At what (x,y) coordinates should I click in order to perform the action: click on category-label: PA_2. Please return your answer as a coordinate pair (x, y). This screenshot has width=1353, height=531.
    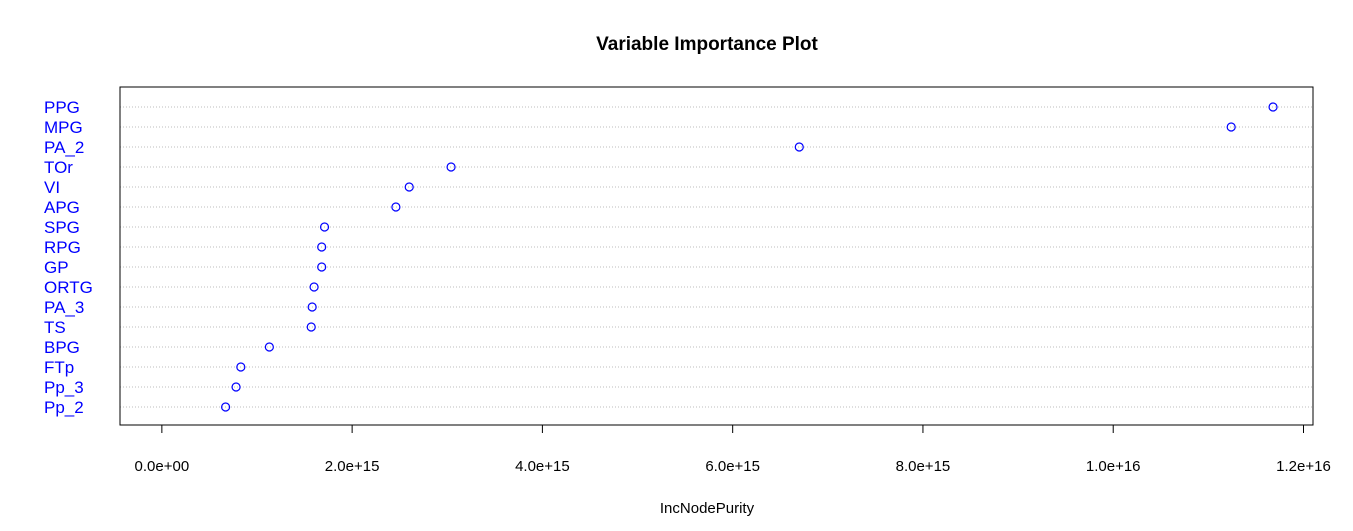
    Looking at the image, I should click on (64, 147).